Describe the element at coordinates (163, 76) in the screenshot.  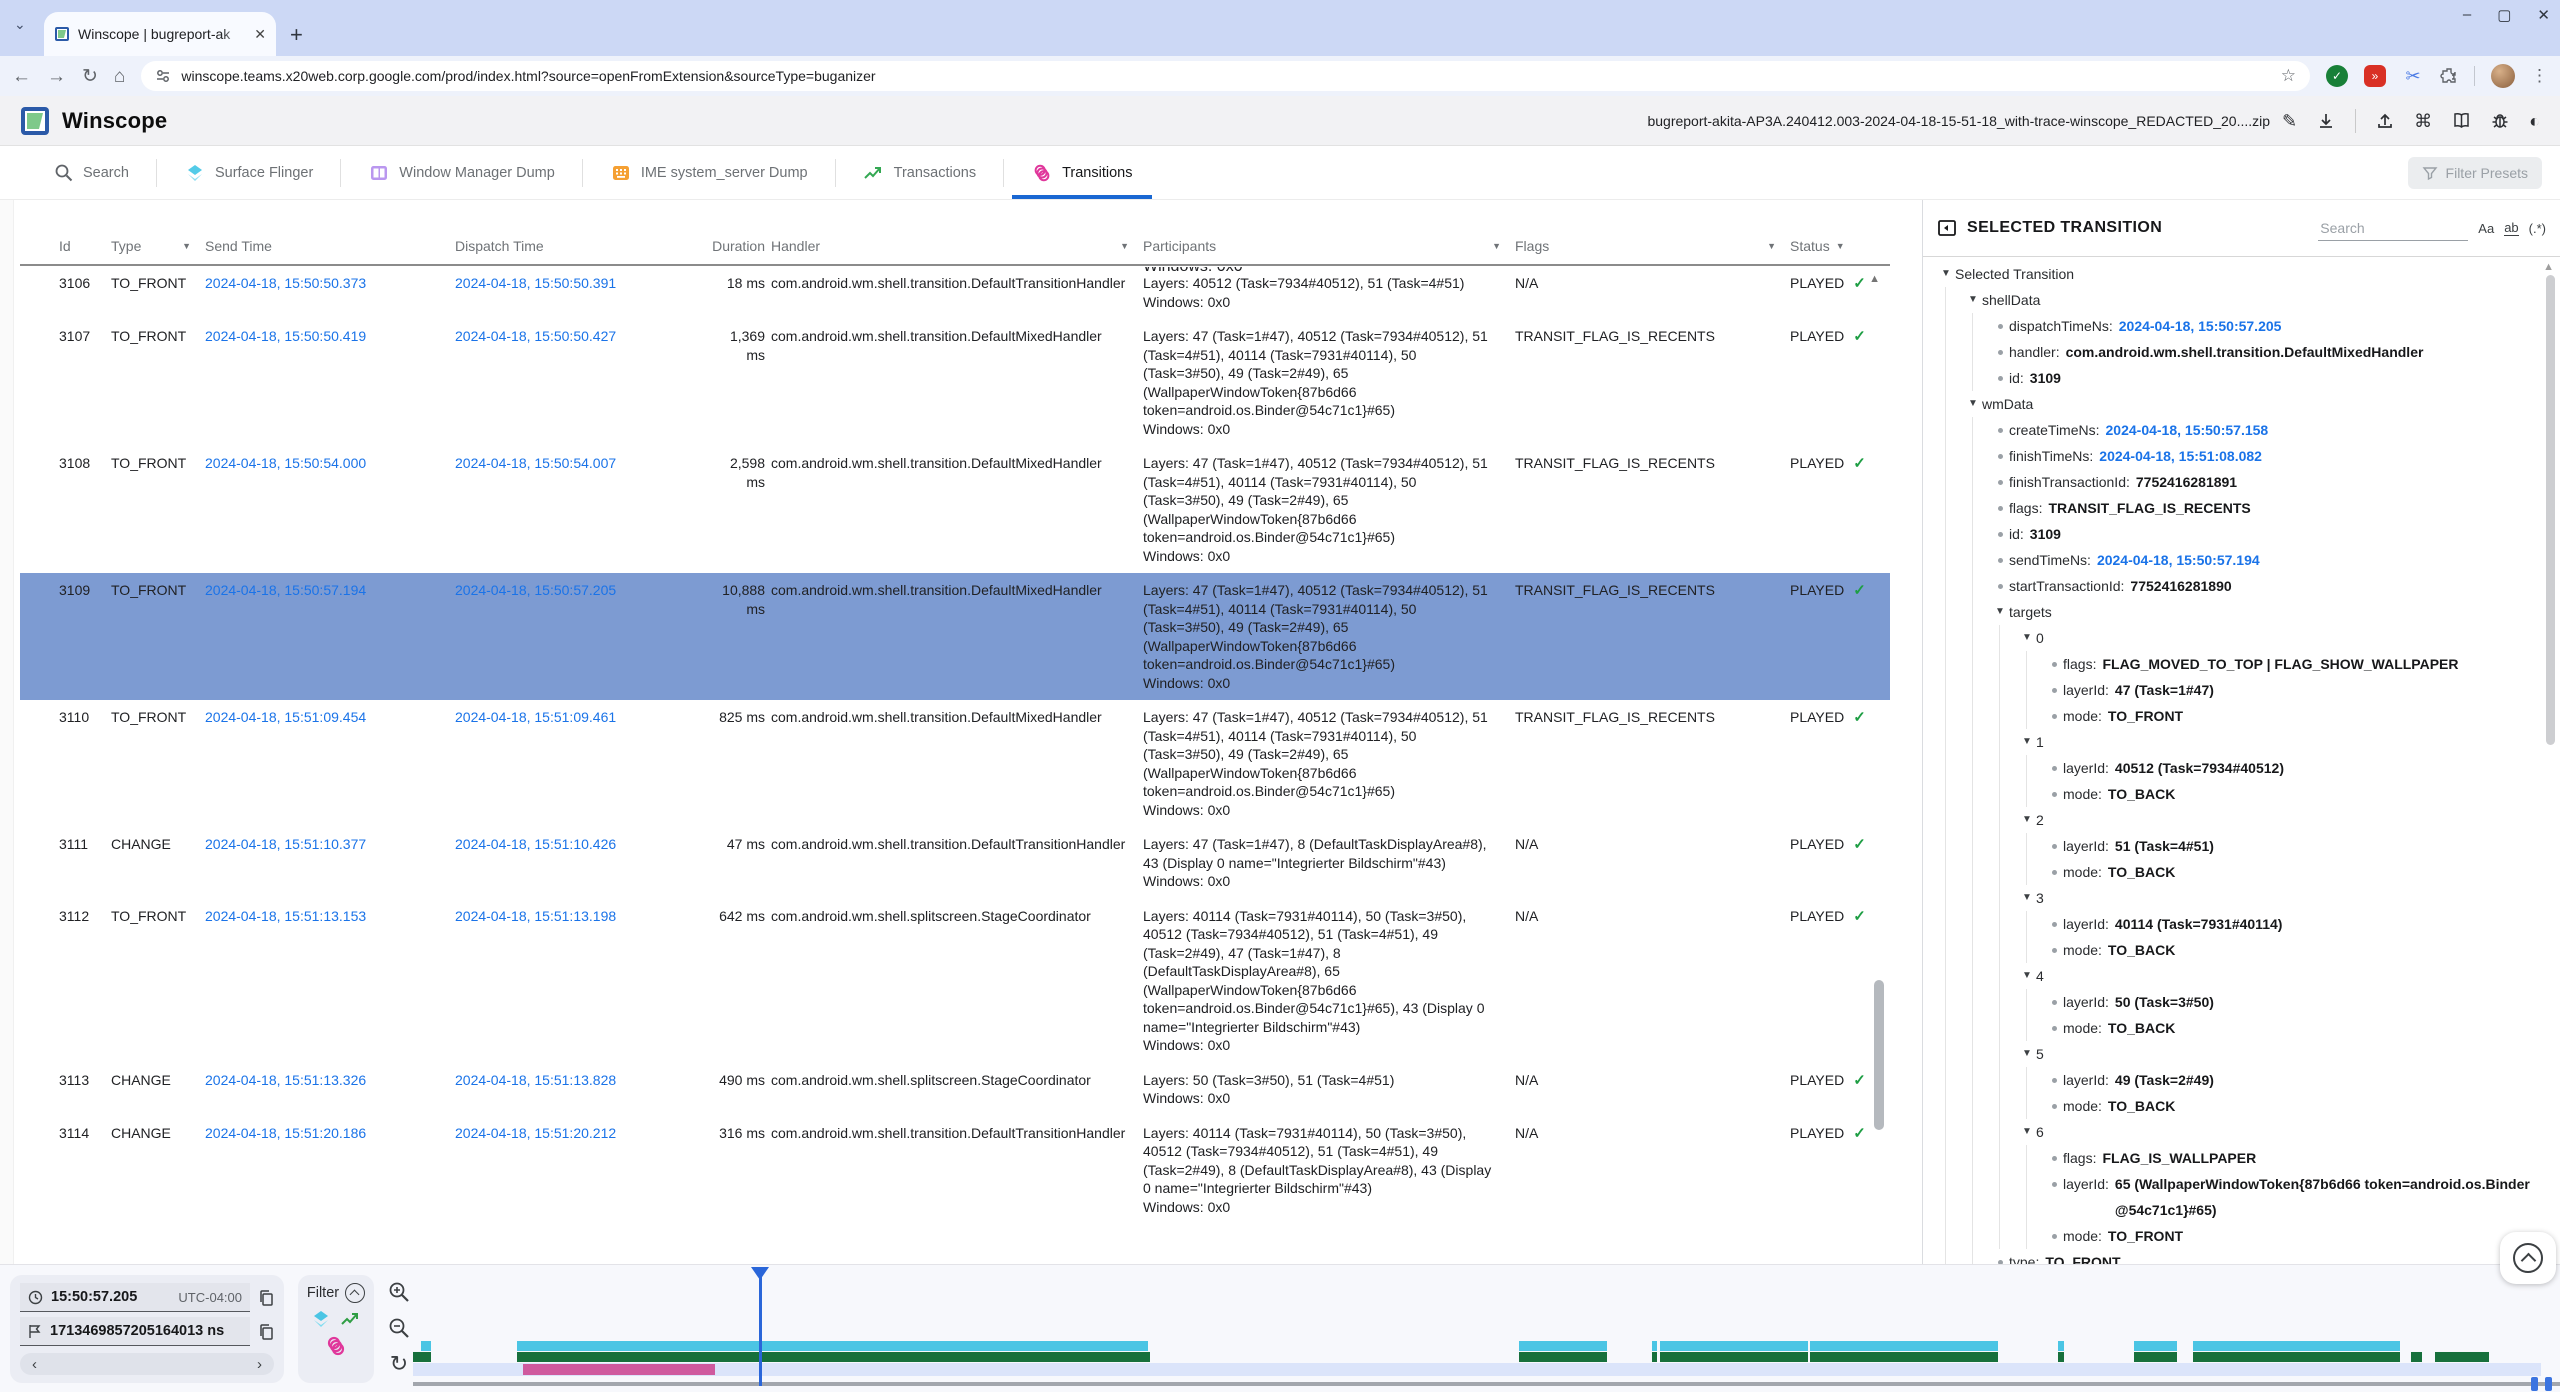
I see `site-settings-icon` at that location.